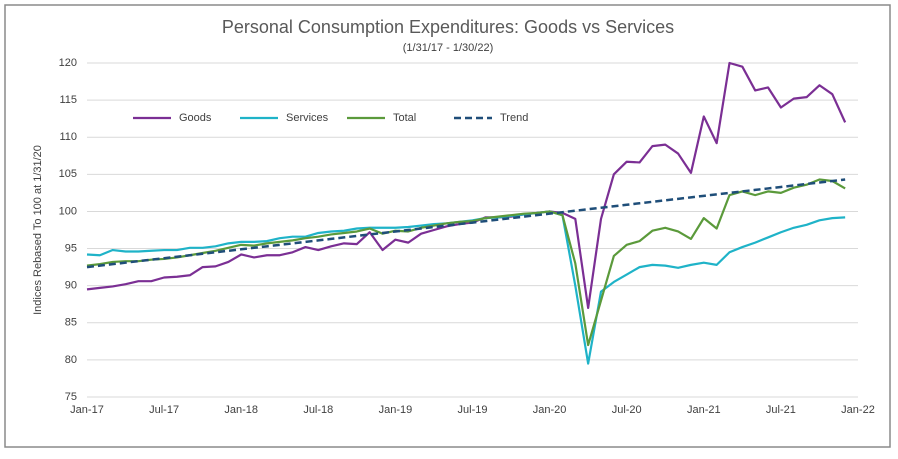  Describe the element at coordinates (781, 410) in the screenshot. I see `x-tick-label: Jul-21` at that location.